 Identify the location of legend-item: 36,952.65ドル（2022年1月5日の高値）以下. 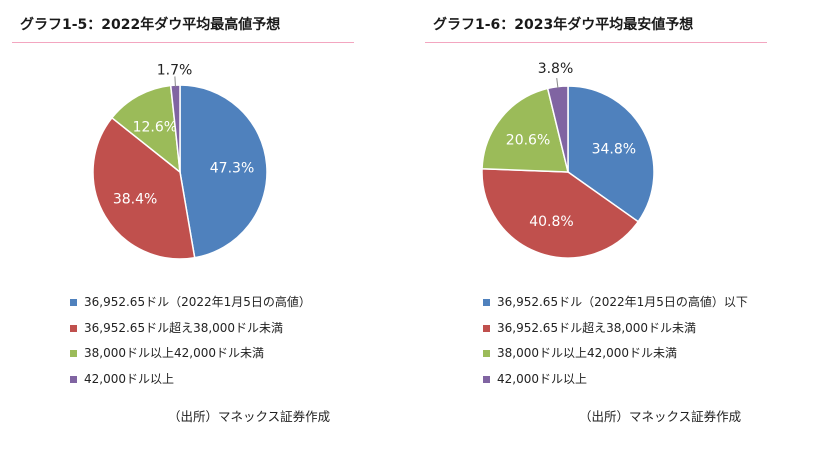
(615, 307).